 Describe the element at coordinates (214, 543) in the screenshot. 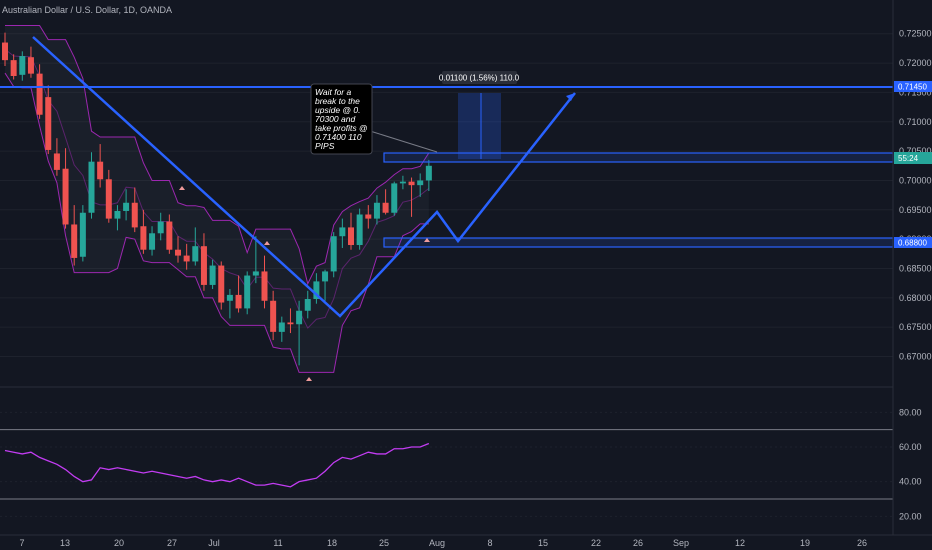

I see `time-tick: Jul` at that location.